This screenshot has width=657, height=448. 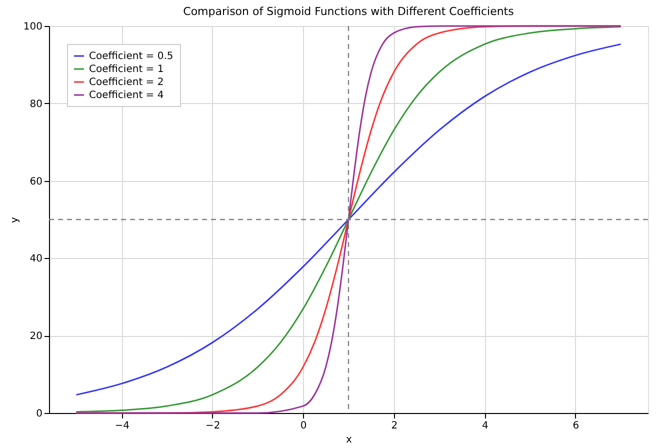 What do you see at coordinates (39, 414) in the screenshot?
I see `y-tick-label: 0` at bounding box center [39, 414].